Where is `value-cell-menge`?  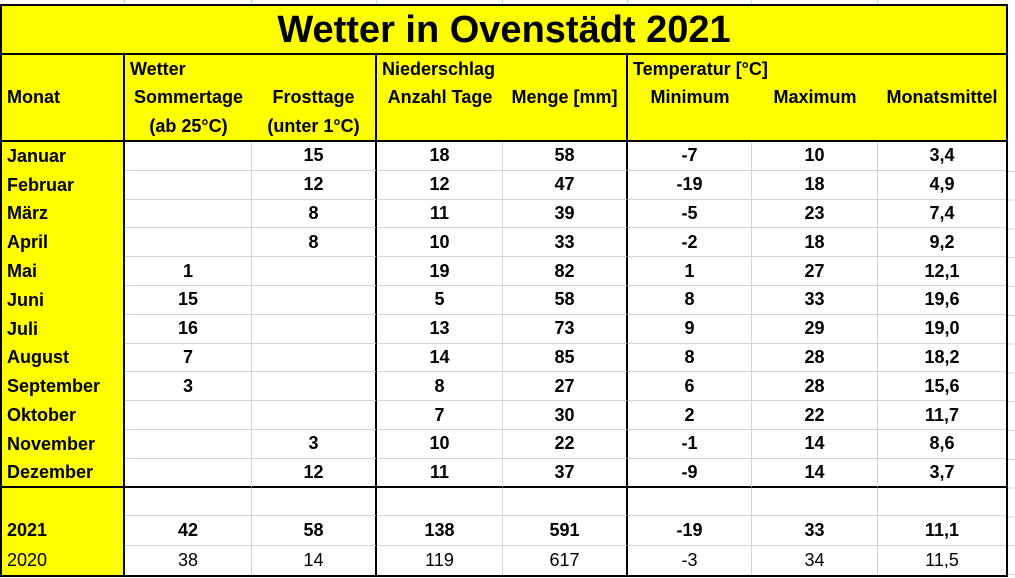 value-cell-menge is located at coordinates (565, 501).